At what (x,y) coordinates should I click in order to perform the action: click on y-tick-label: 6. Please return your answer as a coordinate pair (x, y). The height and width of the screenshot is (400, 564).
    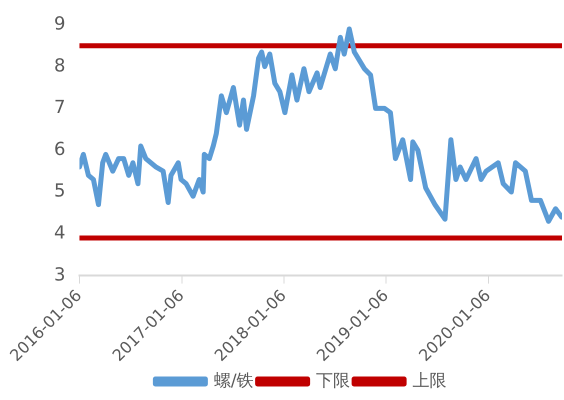
    Looking at the image, I should click on (60, 149).